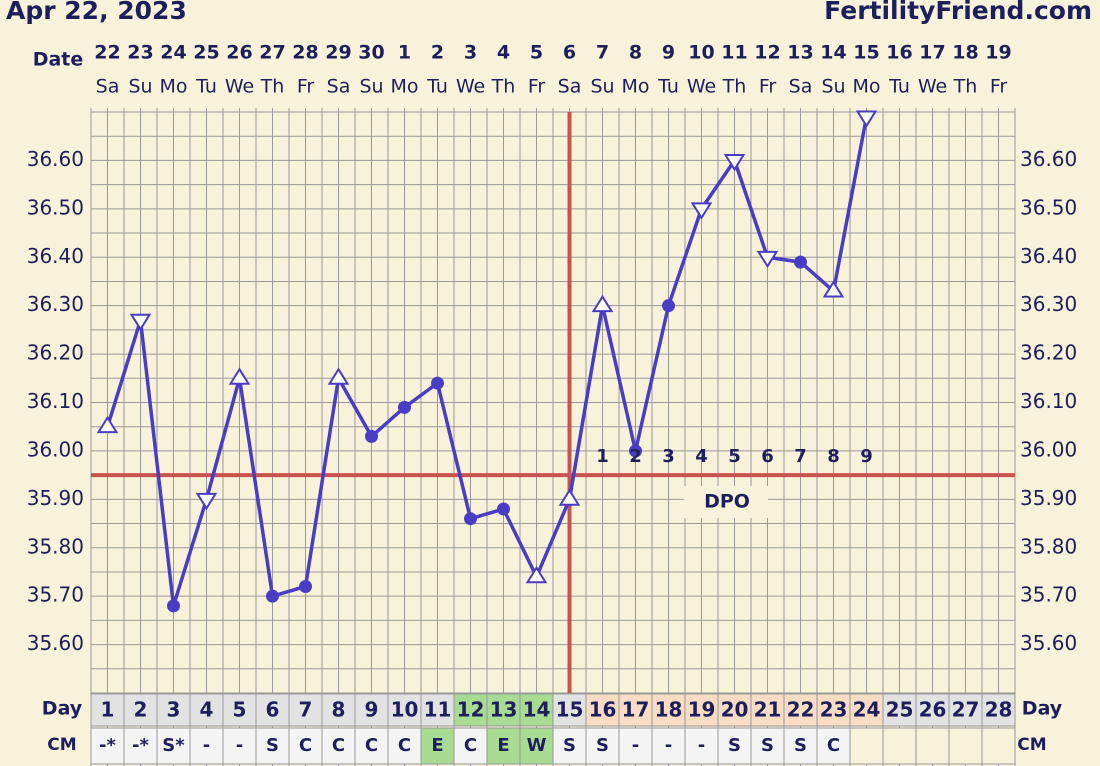 The height and width of the screenshot is (766, 1100). What do you see at coordinates (998, 53) in the screenshot?
I see `date-label: 19` at bounding box center [998, 53].